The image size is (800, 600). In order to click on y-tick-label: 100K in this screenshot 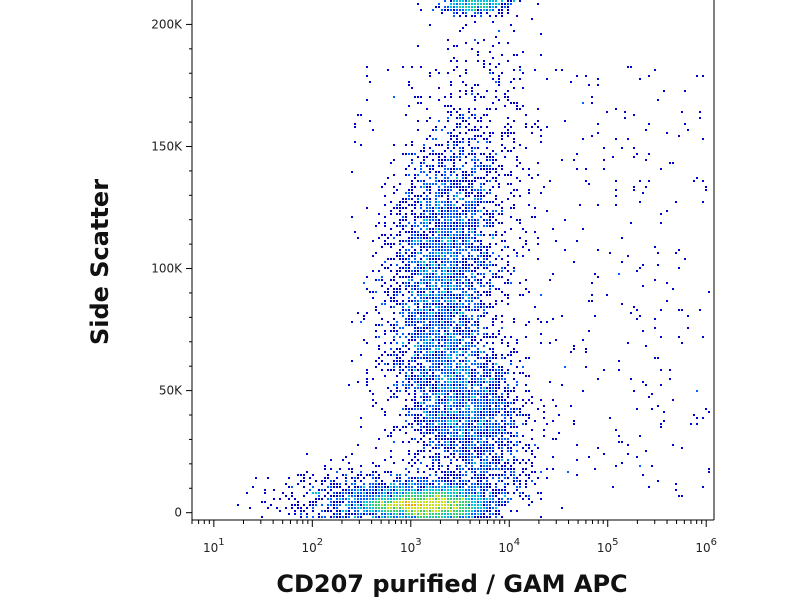, I will do `click(167, 269)`.